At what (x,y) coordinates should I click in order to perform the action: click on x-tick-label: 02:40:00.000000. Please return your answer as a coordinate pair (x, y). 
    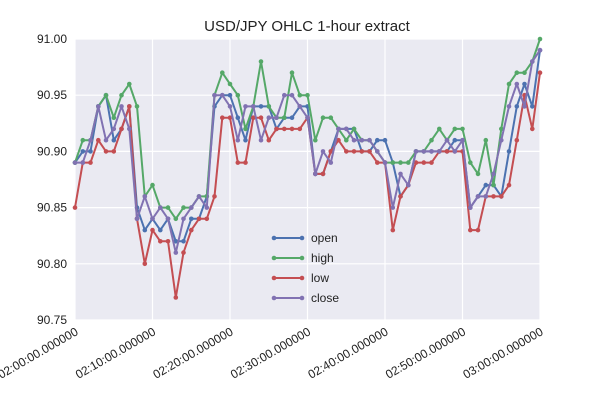
    Looking at the image, I should click on (347, 352).